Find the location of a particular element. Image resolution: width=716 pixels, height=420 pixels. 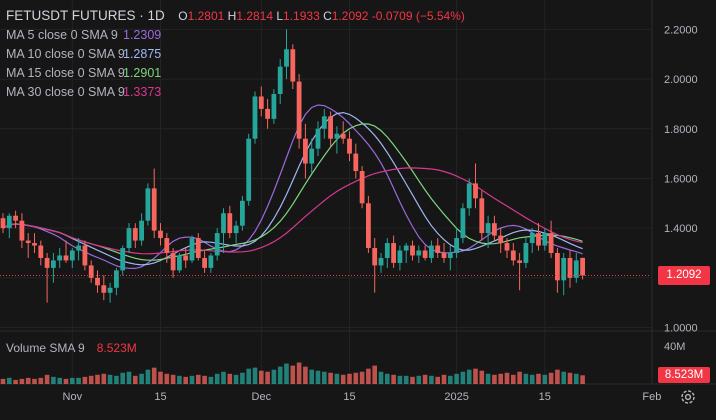

gear-icon is located at coordinates (688, 397).